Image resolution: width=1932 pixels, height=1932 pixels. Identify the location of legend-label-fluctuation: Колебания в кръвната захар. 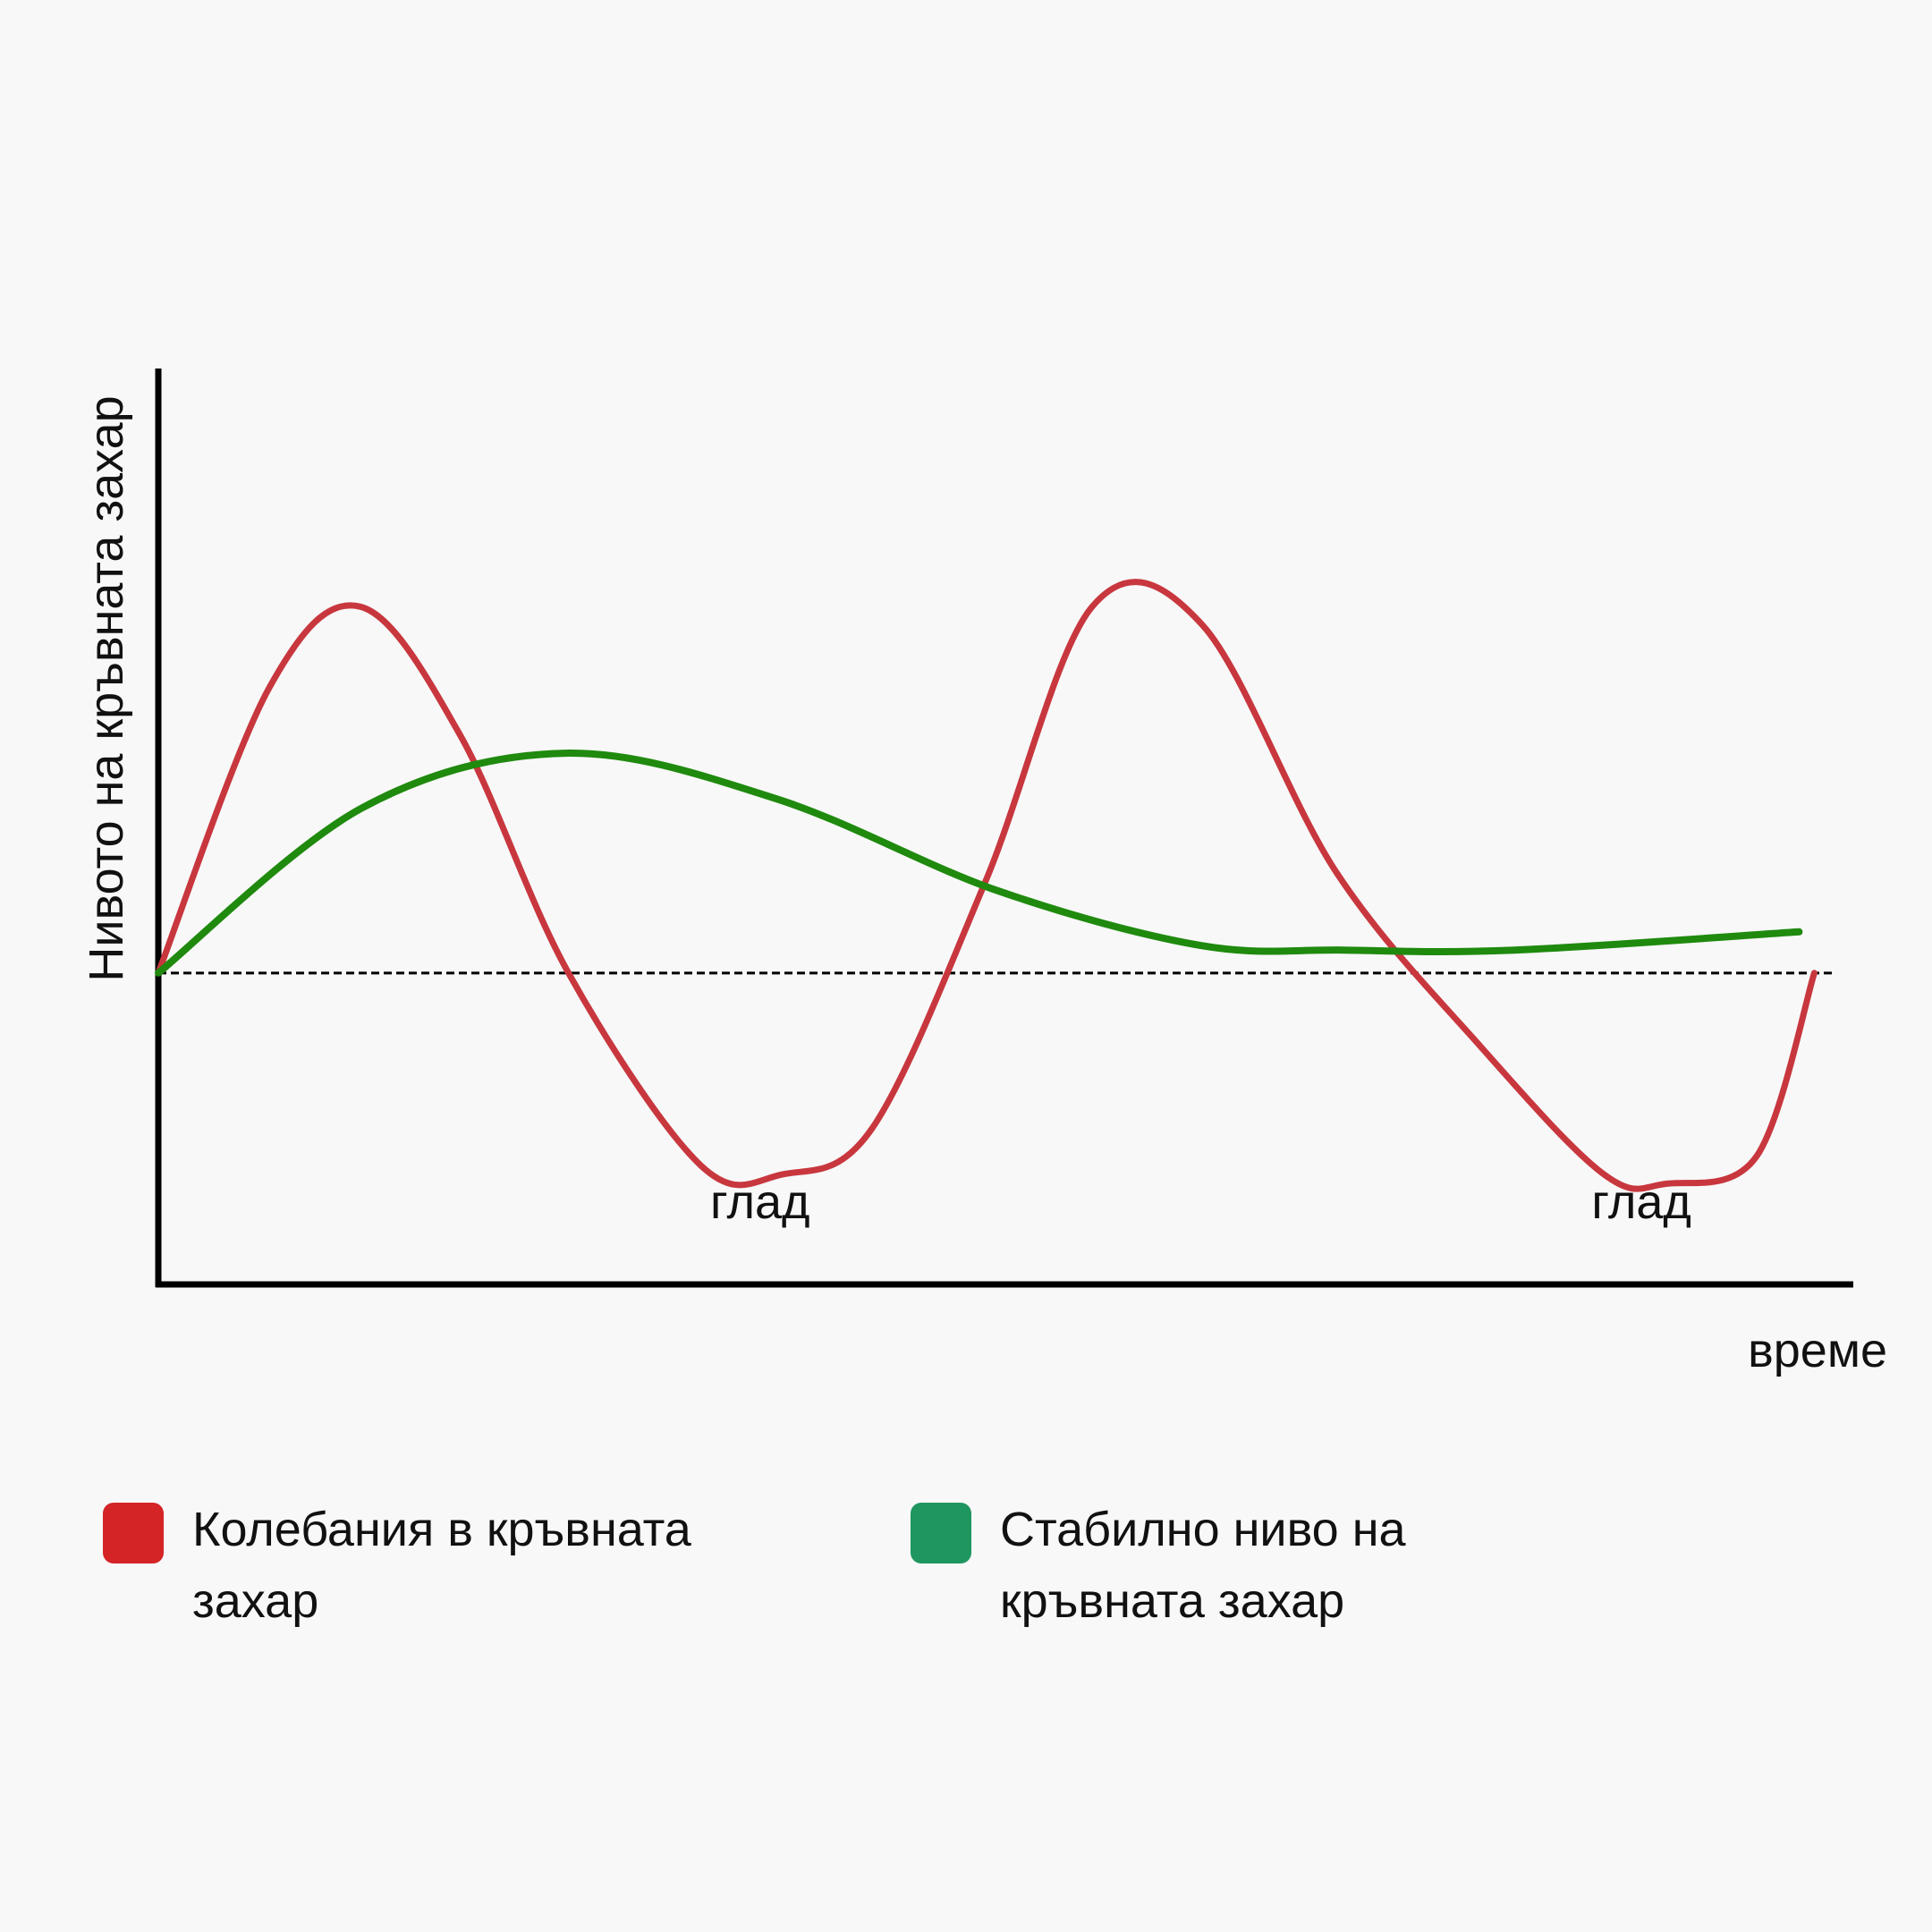
(441, 1565).